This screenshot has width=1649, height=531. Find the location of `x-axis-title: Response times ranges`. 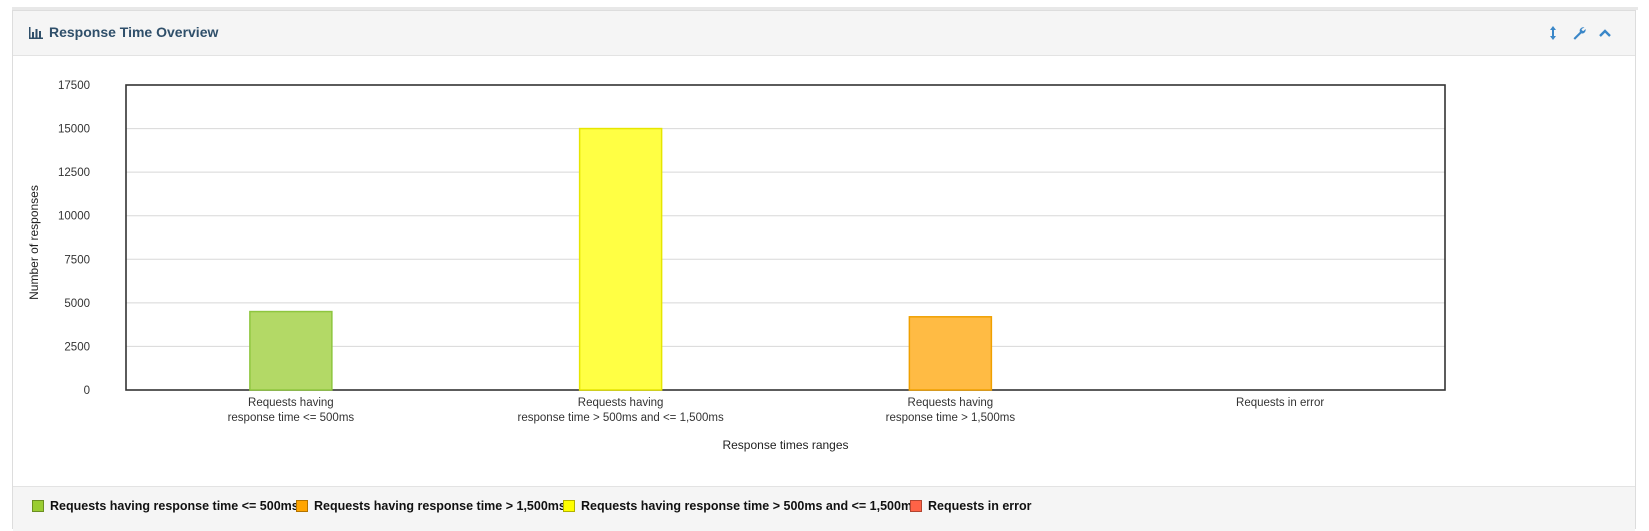

x-axis-title: Response times ranges is located at coordinates (785, 445).